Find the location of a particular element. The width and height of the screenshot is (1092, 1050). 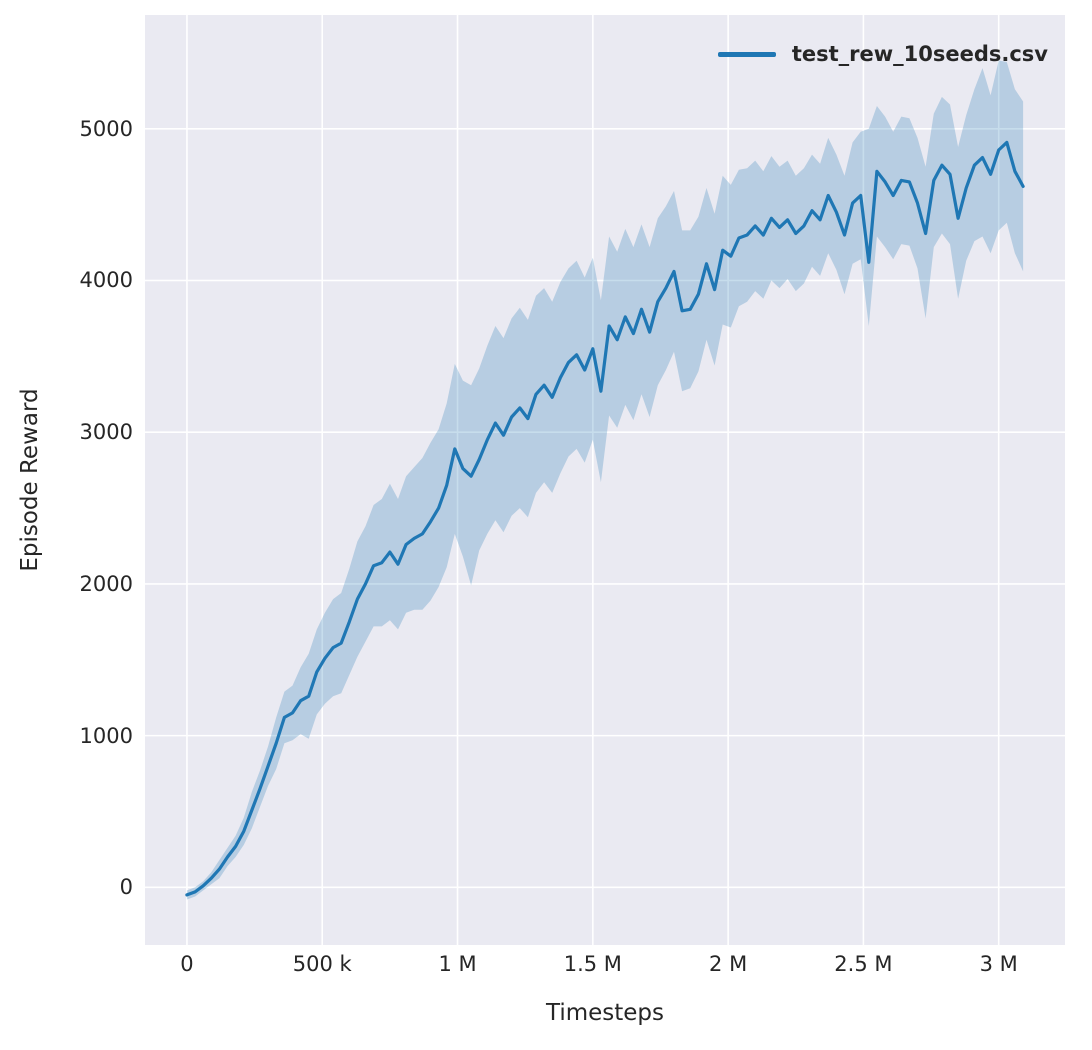

y-tick-label: 0 is located at coordinates (126, 887).